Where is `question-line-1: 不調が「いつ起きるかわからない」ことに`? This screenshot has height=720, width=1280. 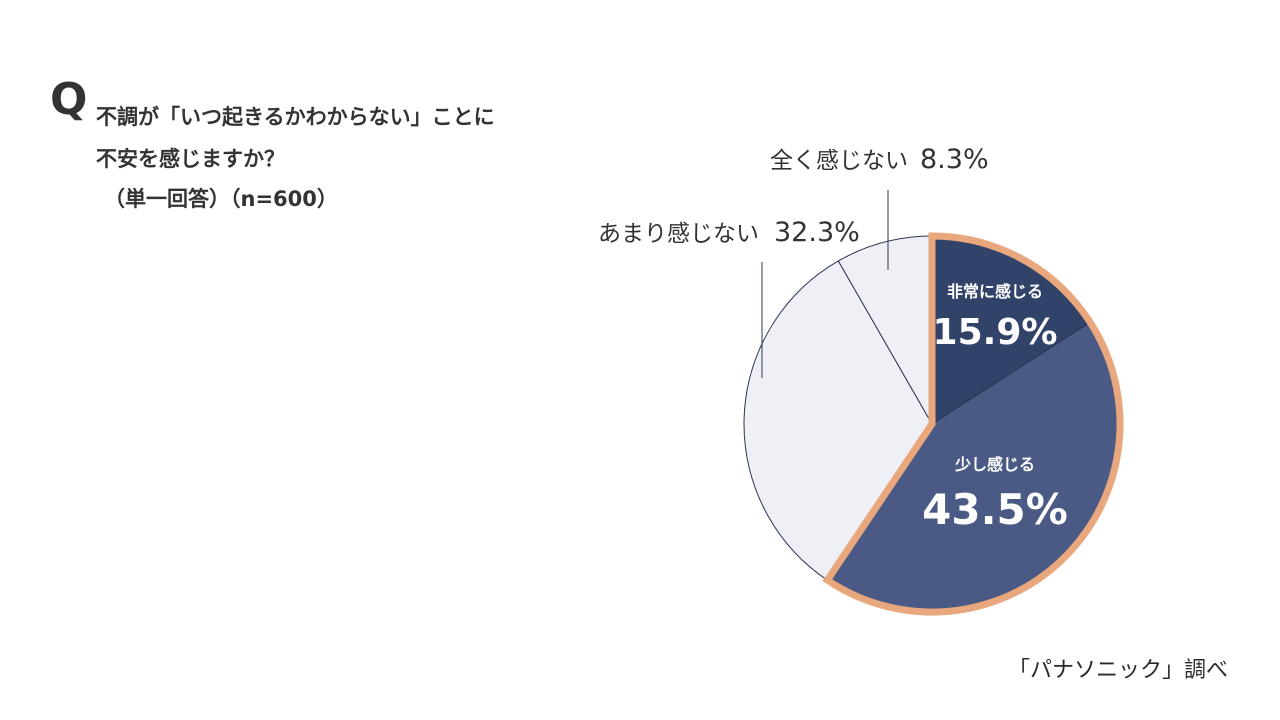
question-line-1: 不調が「いつ起きるかわからない」ことに is located at coordinates (295, 117).